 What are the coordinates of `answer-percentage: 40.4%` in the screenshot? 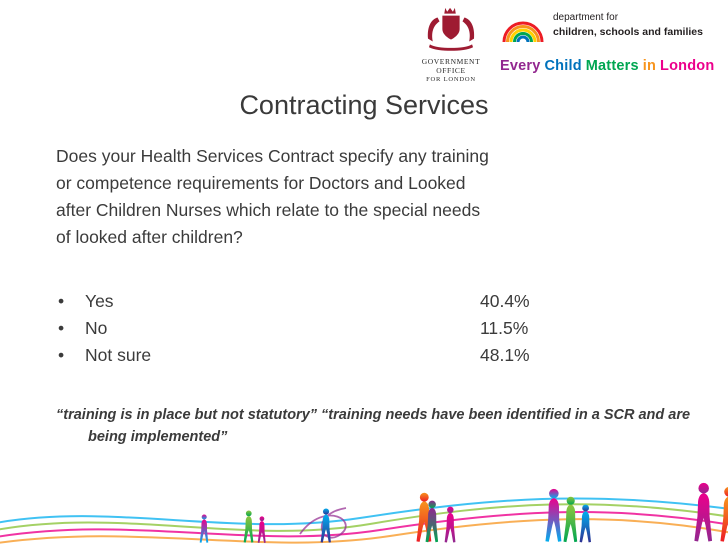 It's located at (505, 301).